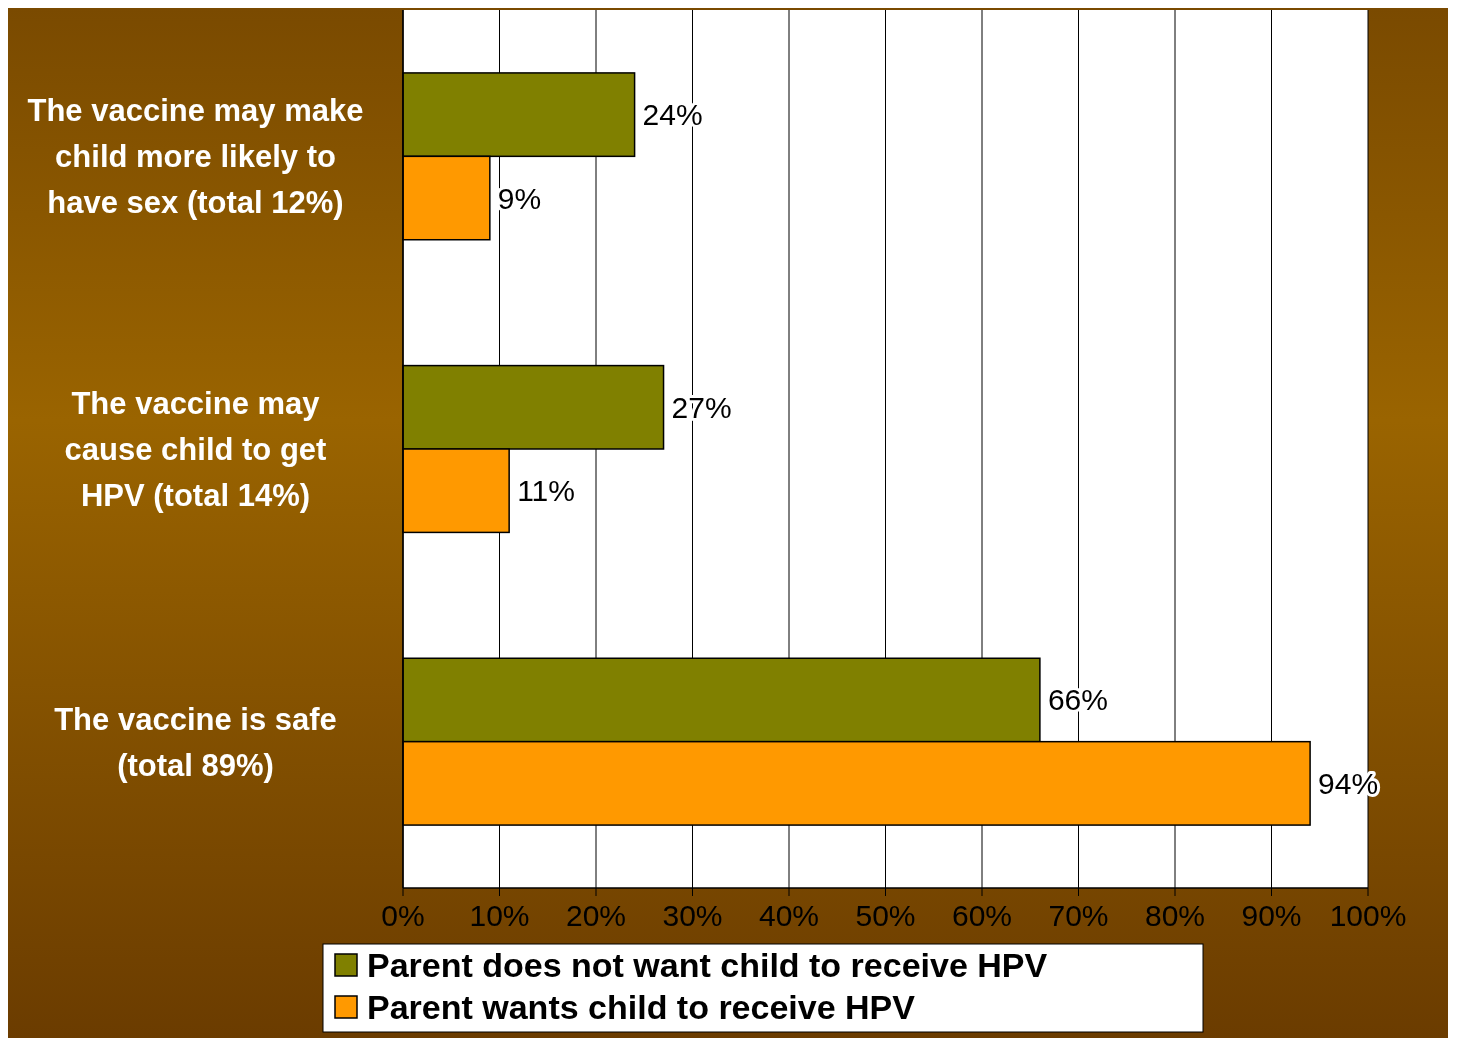 This screenshot has height=1058, width=1477. I want to click on data-label: 11%, so click(546, 491).